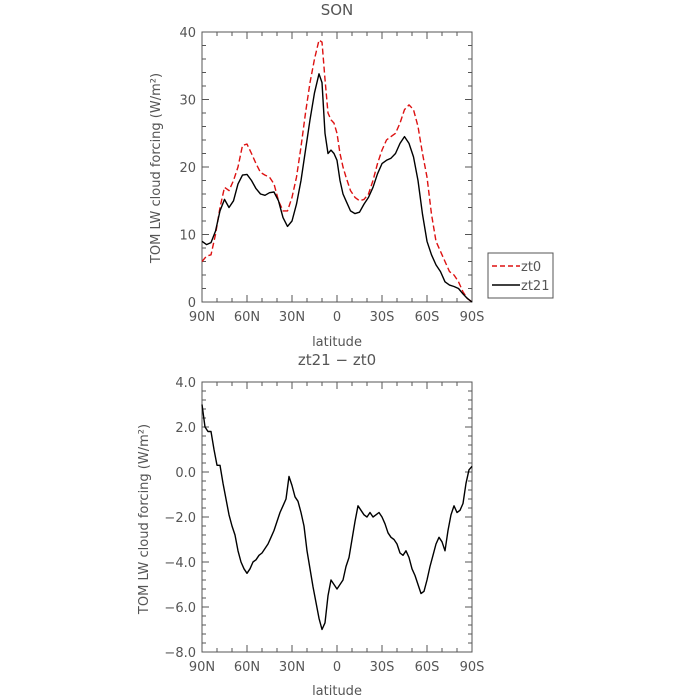  Describe the element at coordinates (427, 317) in the screenshot. I see `top-chart-x-tick-label: 60S` at that location.